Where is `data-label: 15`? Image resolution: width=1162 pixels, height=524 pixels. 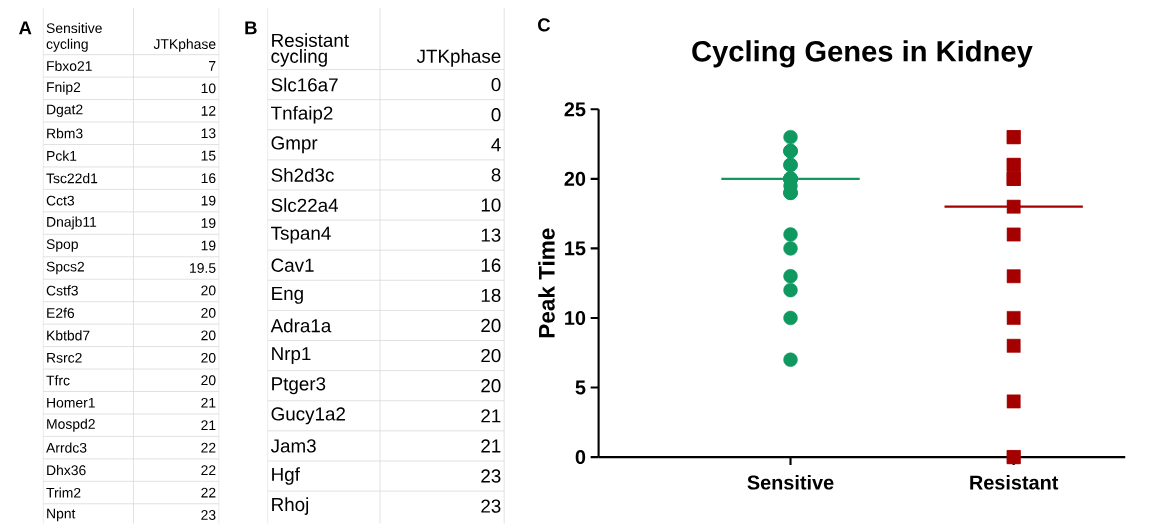 data-label: 15 is located at coordinates (208, 156).